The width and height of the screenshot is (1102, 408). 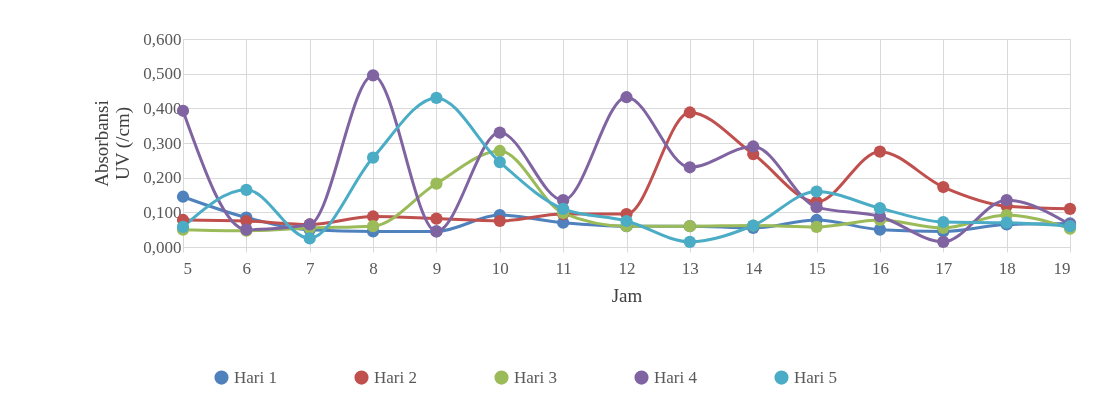 What do you see at coordinates (1007, 268) in the screenshot?
I see `x-tick-label: 18` at bounding box center [1007, 268].